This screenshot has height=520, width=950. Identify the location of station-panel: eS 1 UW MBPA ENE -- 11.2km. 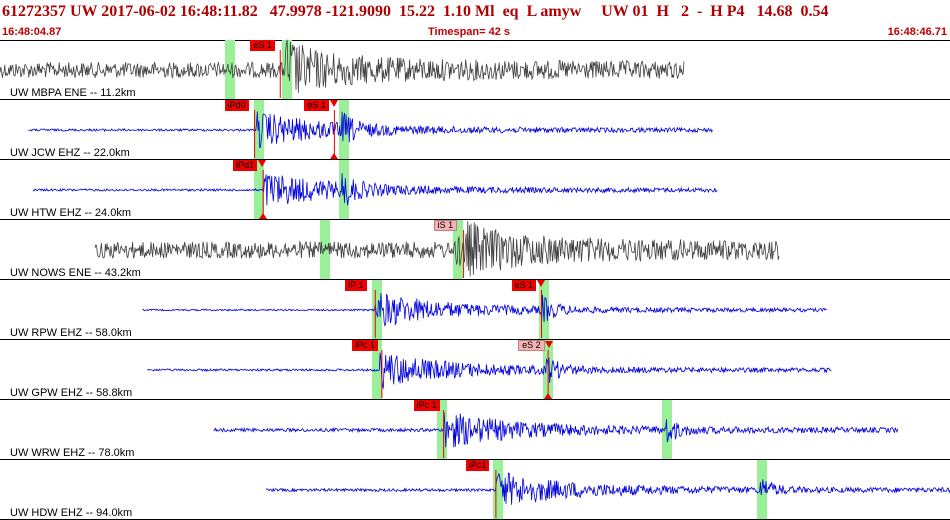
(475, 69).